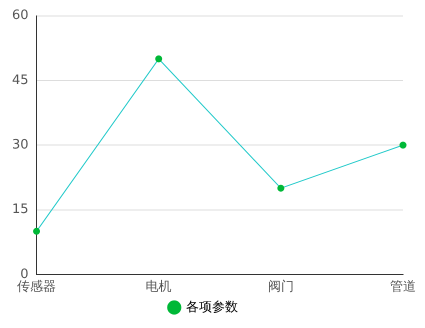  What do you see at coordinates (20, 16) in the screenshot?
I see `y-tick-label: 60` at bounding box center [20, 16].